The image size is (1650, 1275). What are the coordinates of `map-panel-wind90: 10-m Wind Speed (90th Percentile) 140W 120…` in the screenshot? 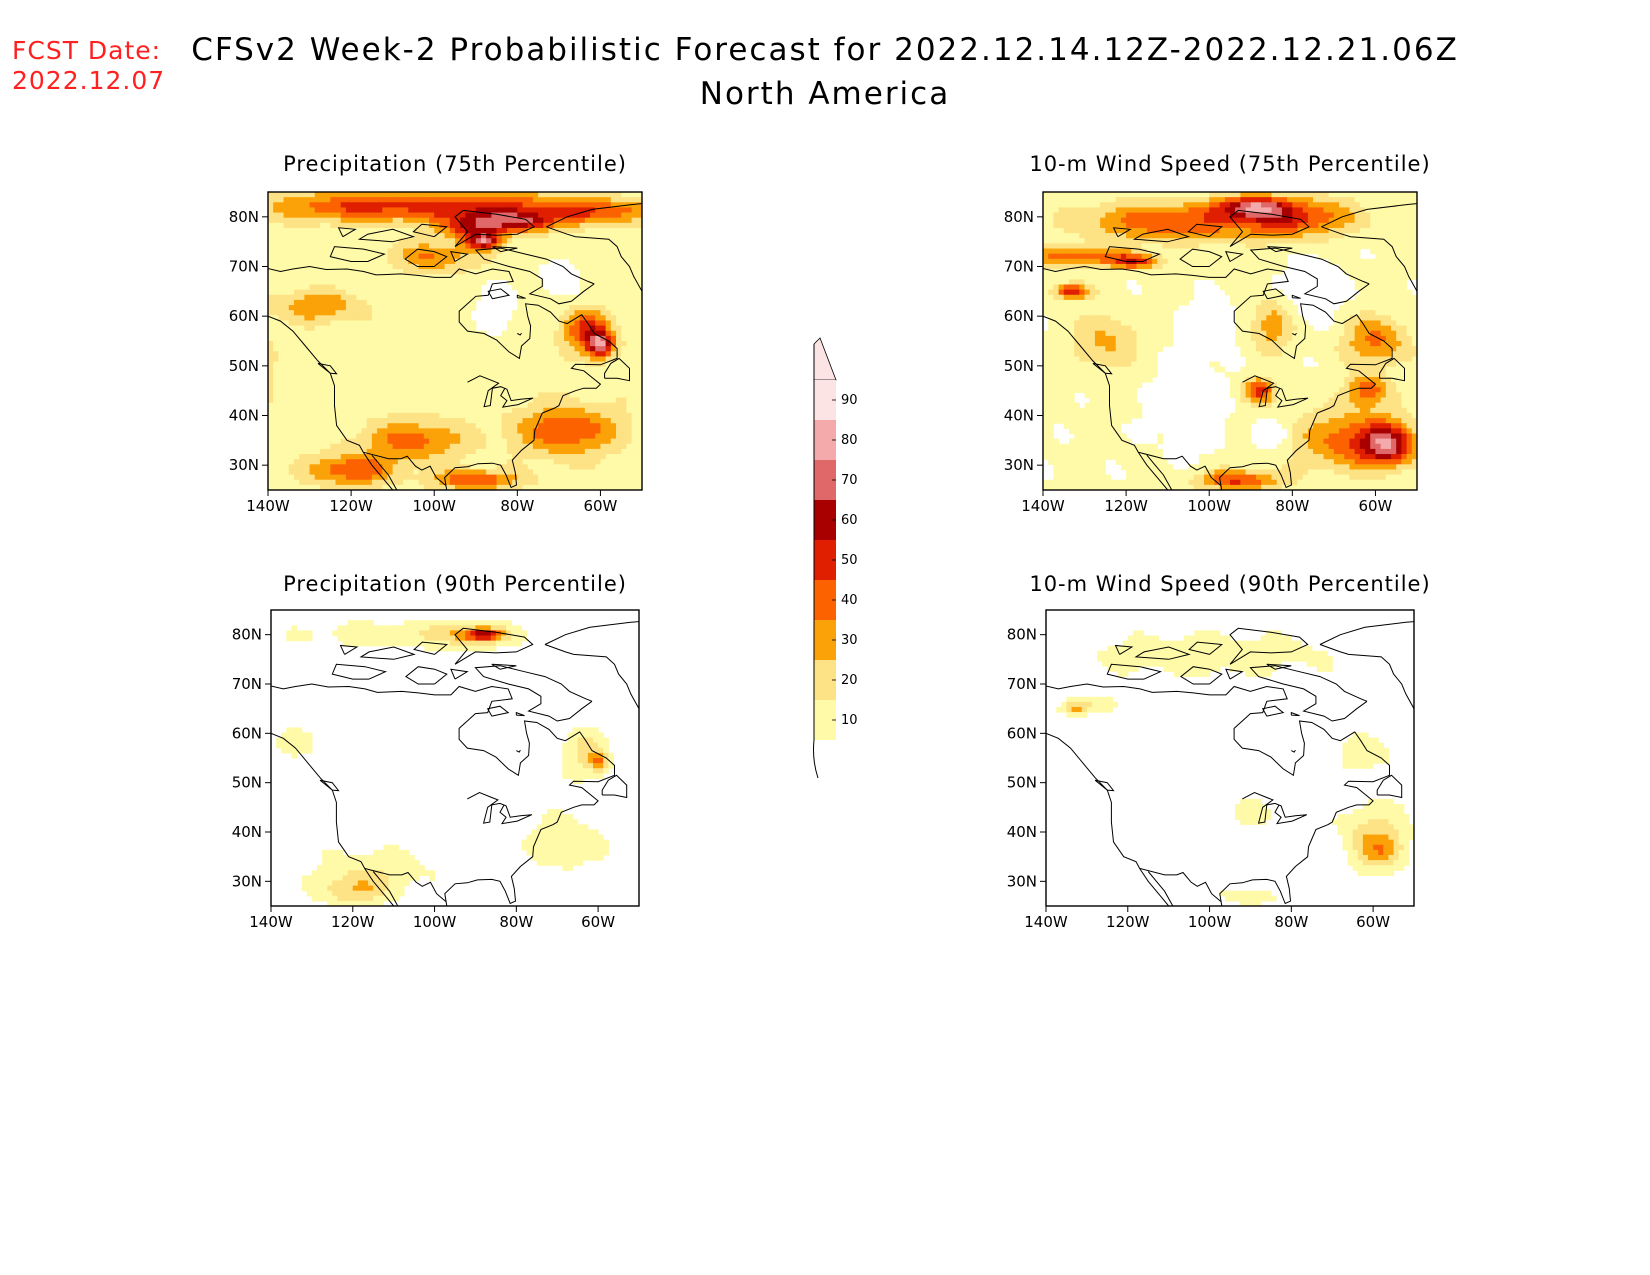 It's located at (1218, 751).